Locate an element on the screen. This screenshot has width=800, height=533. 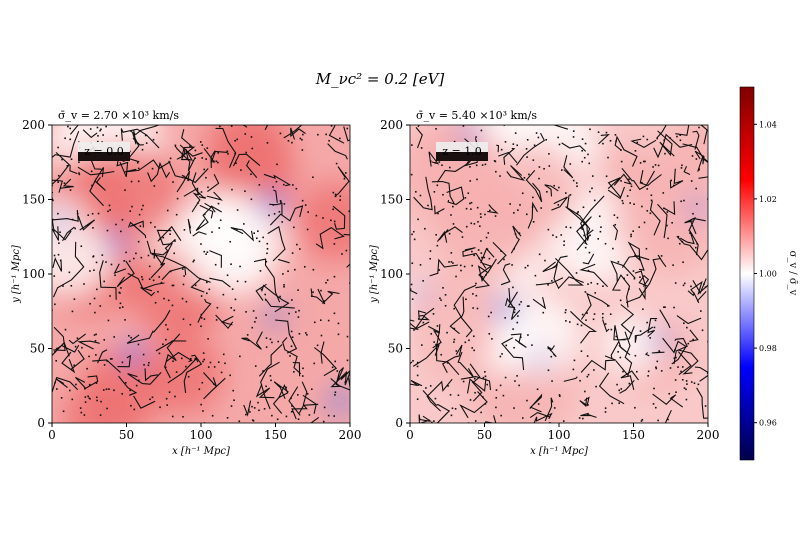
legend: z = 1.0 is located at coordinates (462, 151).